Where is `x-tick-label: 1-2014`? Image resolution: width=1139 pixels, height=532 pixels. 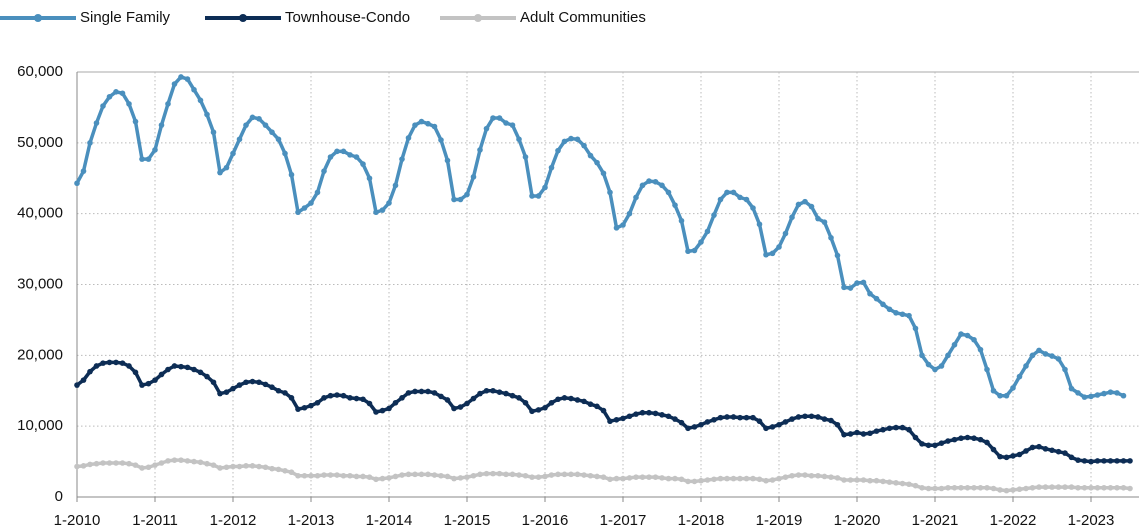
x-tick-label: 1-2014 is located at coordinates (389, 520).